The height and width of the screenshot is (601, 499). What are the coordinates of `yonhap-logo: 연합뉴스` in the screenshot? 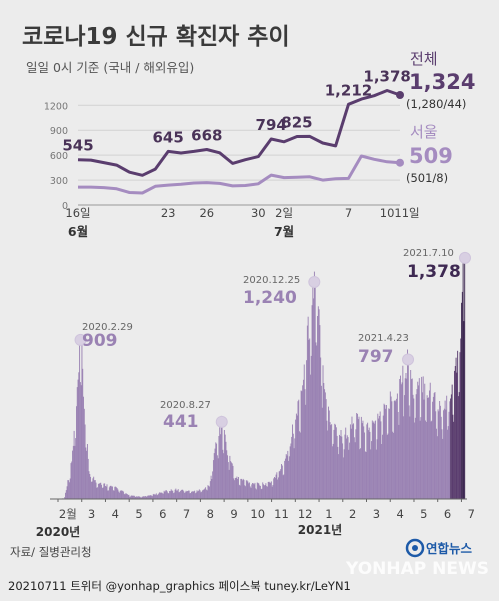 It's located at (440, 548).